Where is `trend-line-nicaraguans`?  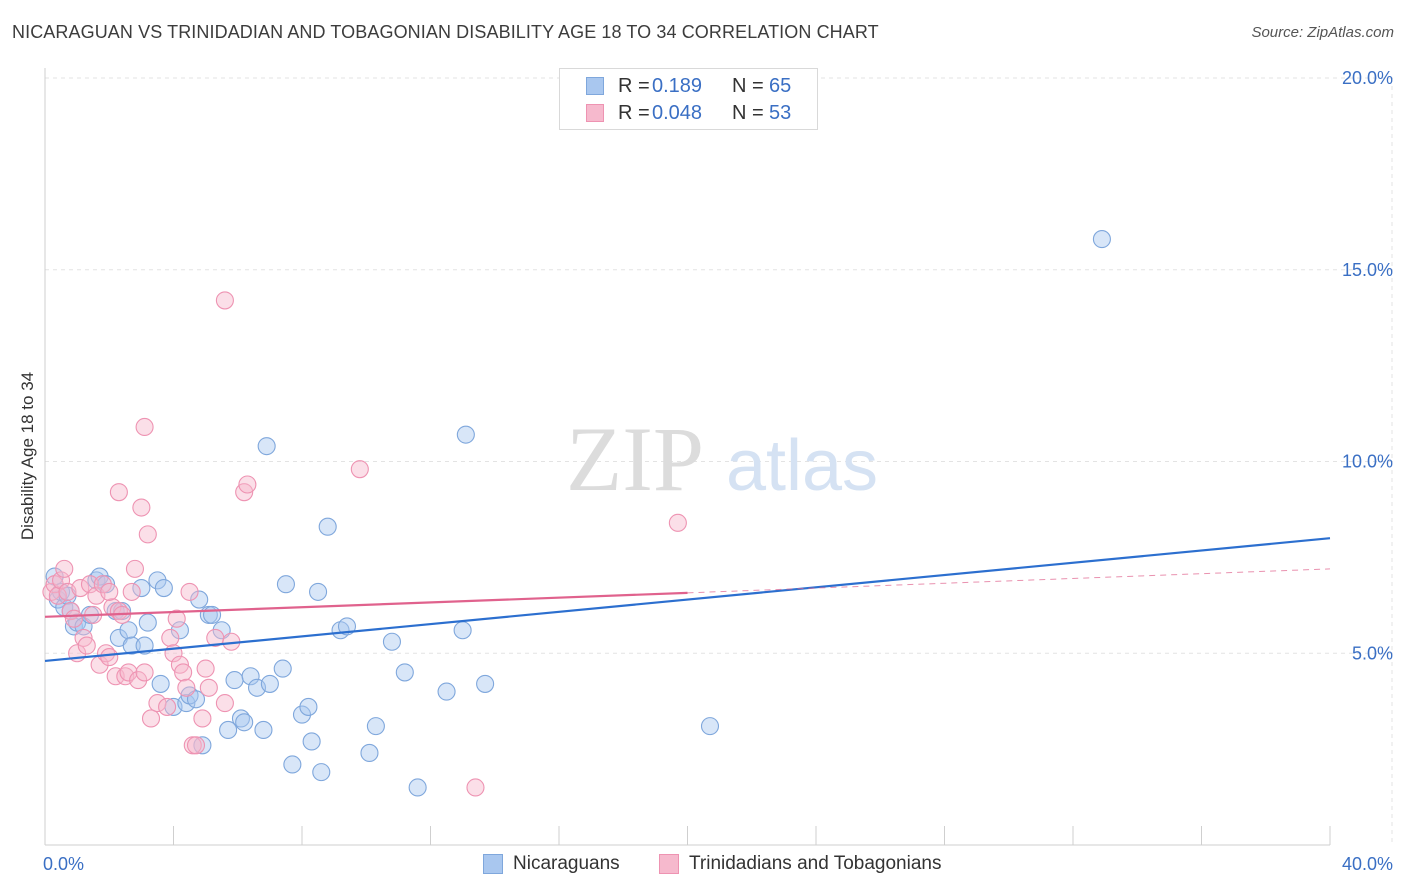 trend-line-nicaraguans is located at coordinates (687, 600).